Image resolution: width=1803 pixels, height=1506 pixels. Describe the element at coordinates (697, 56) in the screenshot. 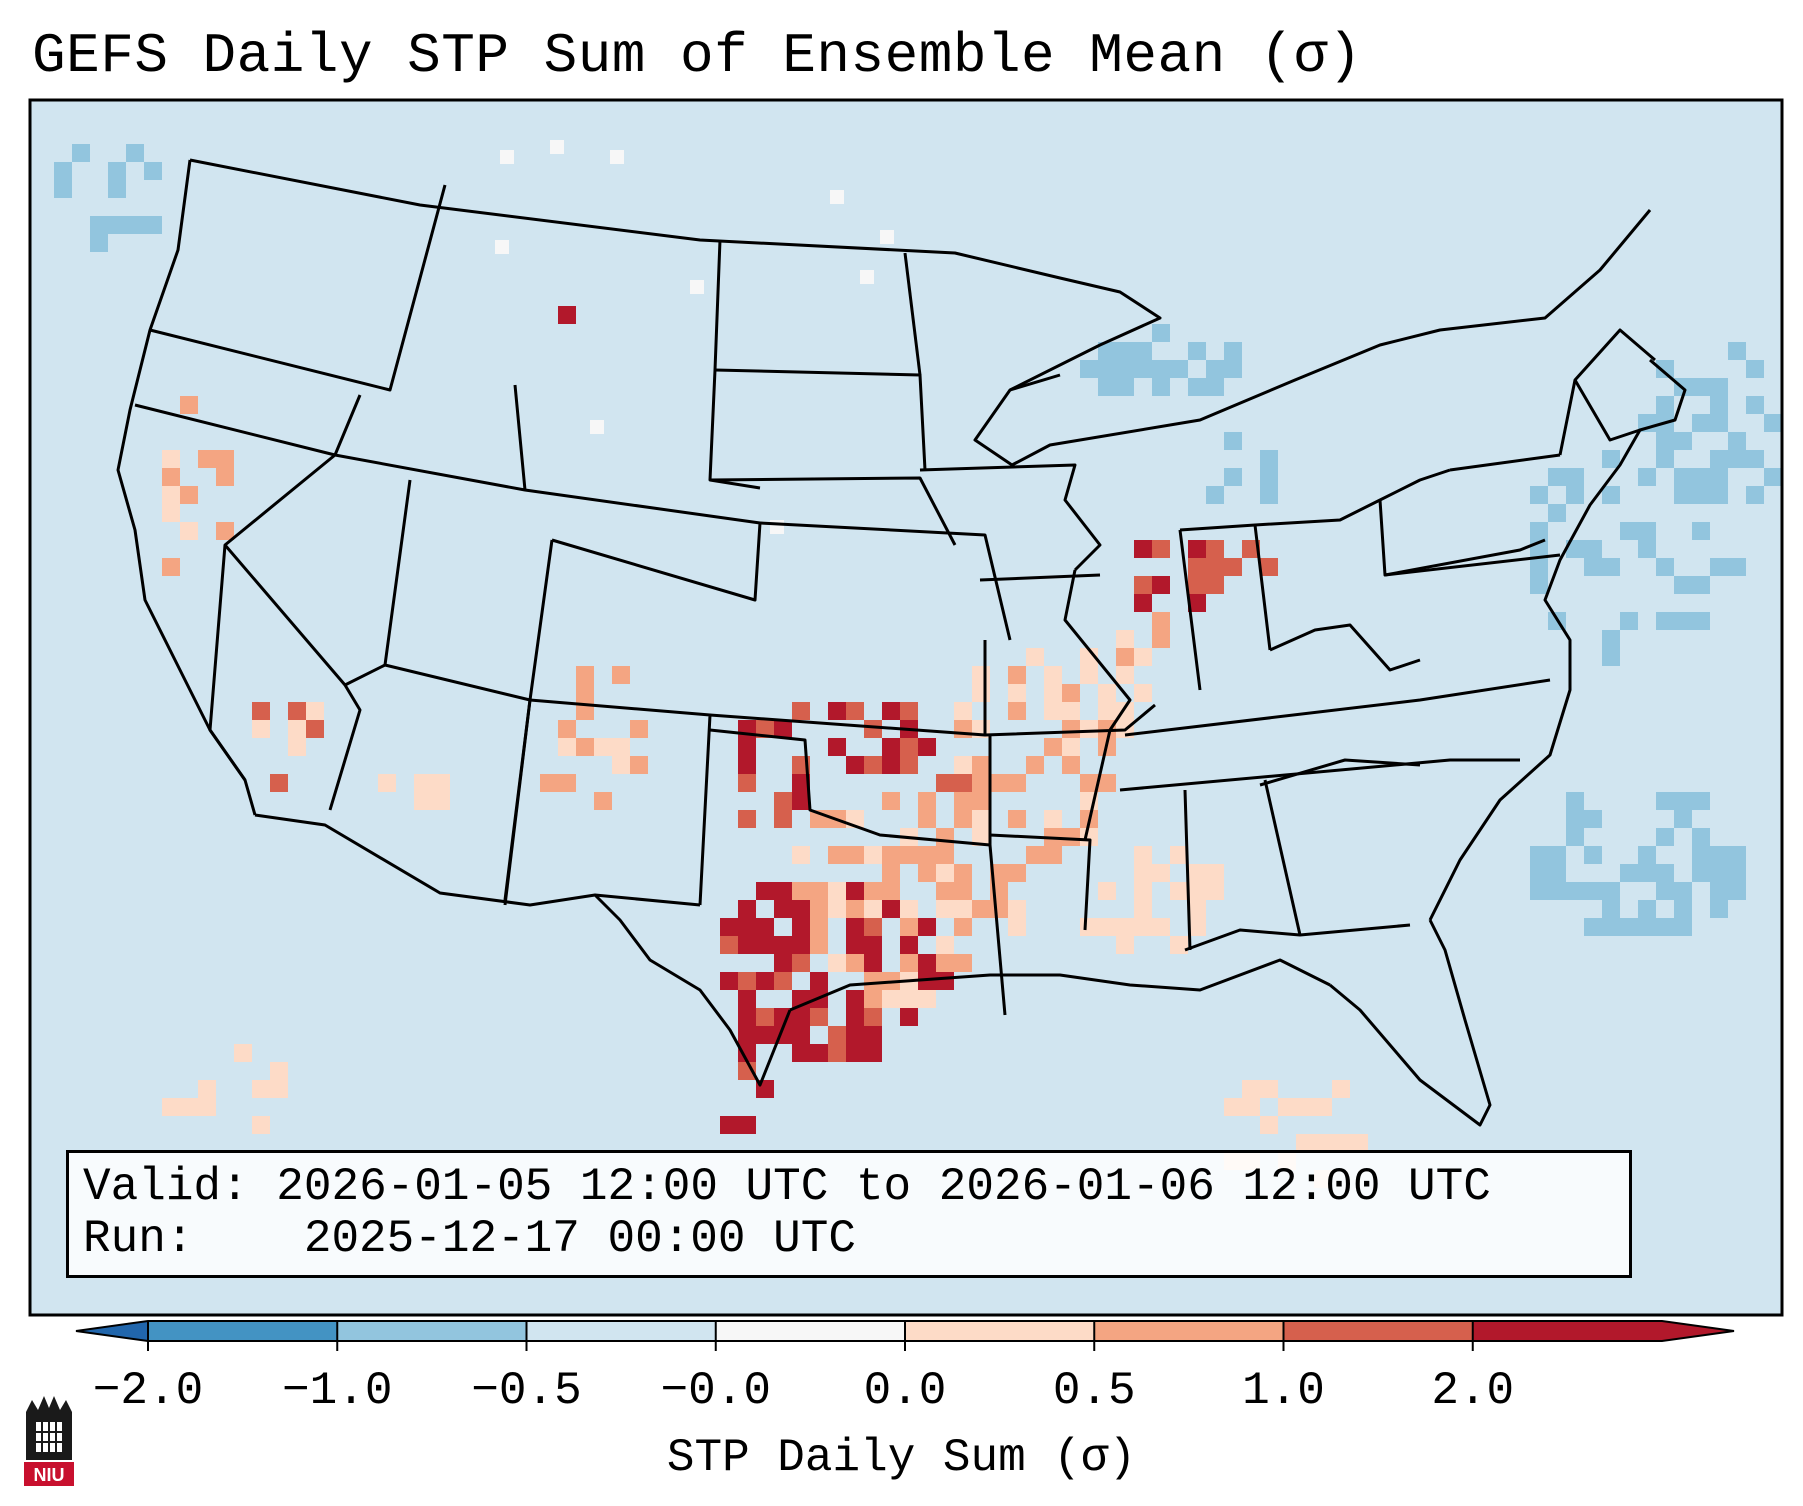

I see `map-title: GEFS Daily STP Sum of Ensemble Mean (σ)` at that location.